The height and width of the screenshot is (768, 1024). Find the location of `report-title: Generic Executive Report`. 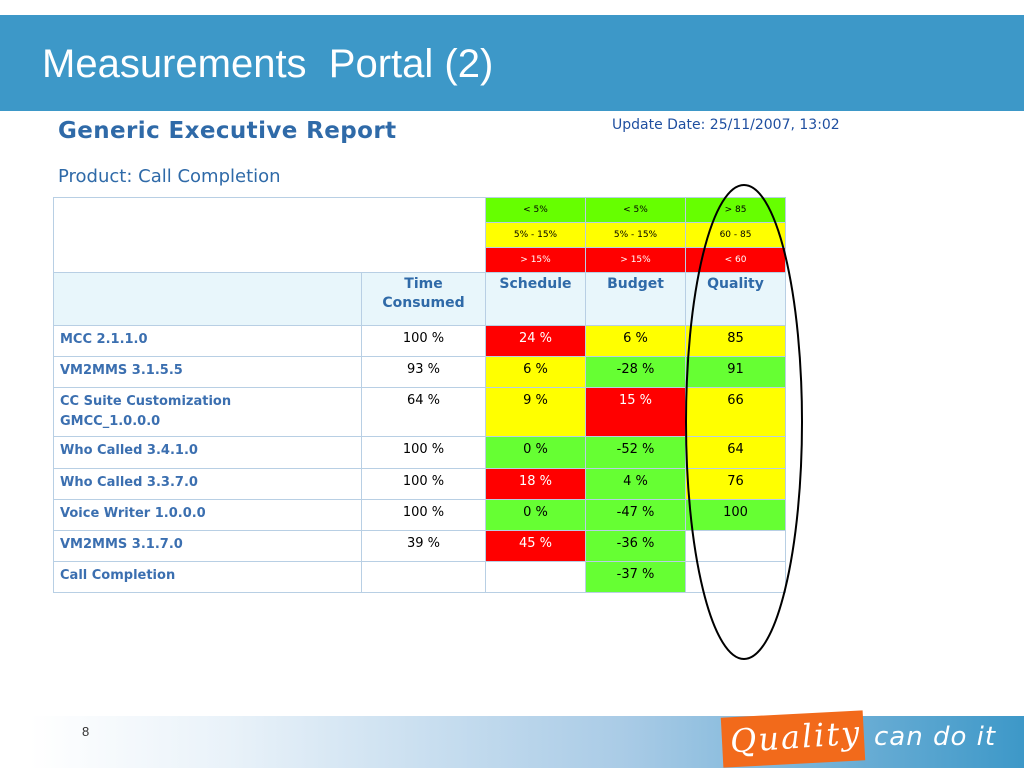

report-title: Generic Executive Report is located at coordinates (227, 131).